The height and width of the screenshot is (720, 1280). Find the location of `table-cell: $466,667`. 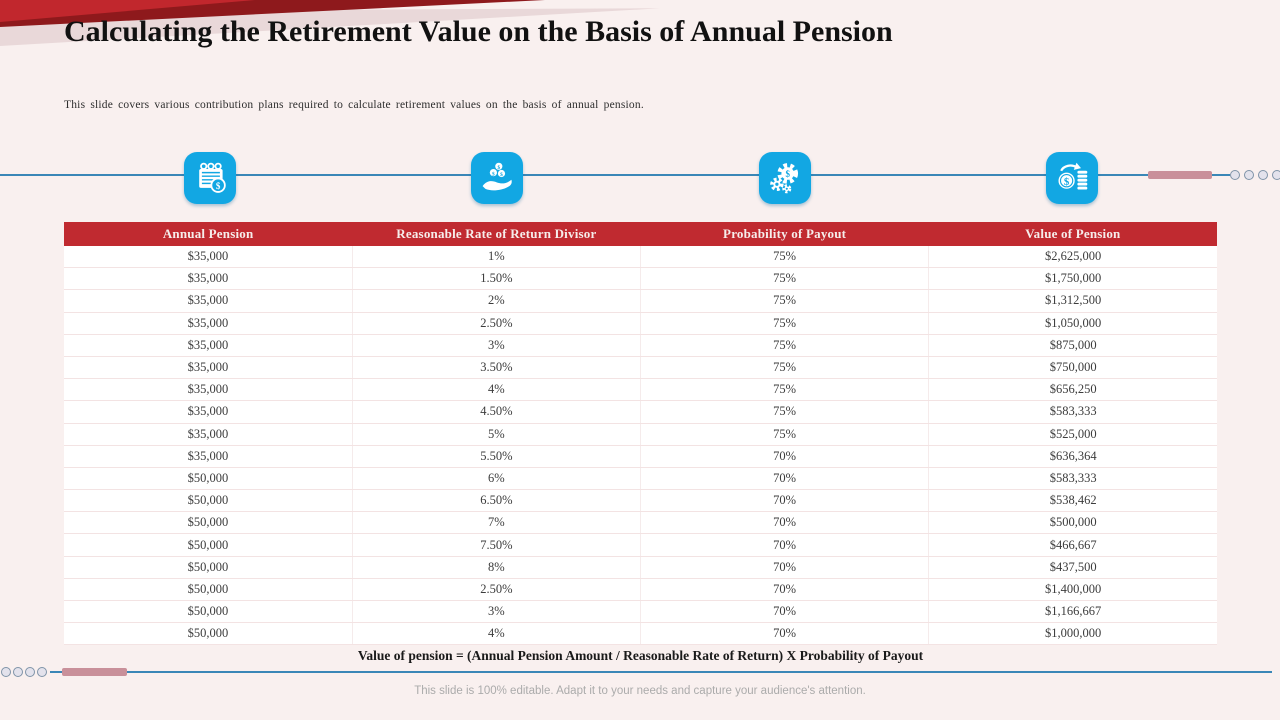

table-cell: $466,667 is located at coordinates (1072, 545).